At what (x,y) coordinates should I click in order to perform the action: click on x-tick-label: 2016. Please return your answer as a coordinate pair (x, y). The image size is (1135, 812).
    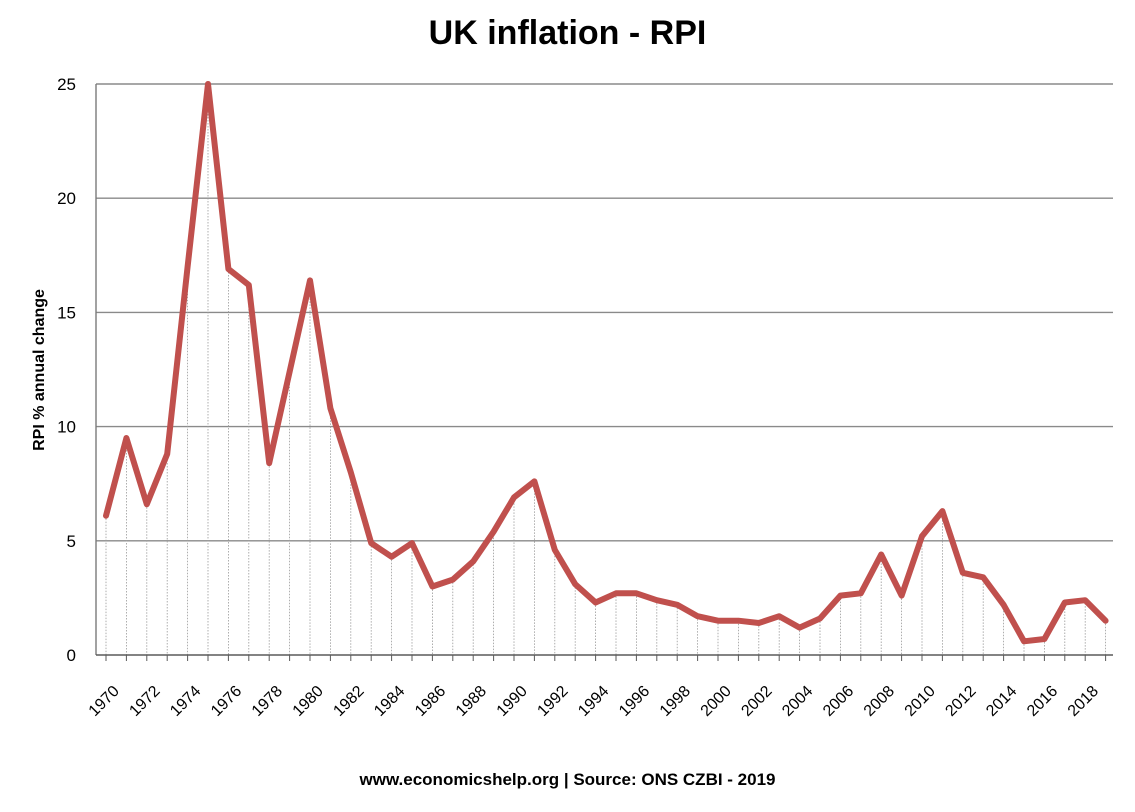
    Looking at the image, I should click on (1042, 701).